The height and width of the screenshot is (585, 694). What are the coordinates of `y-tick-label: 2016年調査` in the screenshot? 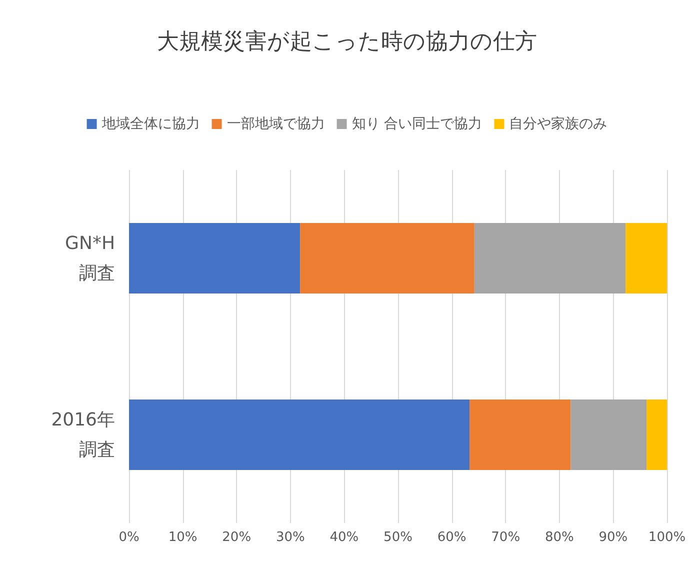 It's located at (83, 434).